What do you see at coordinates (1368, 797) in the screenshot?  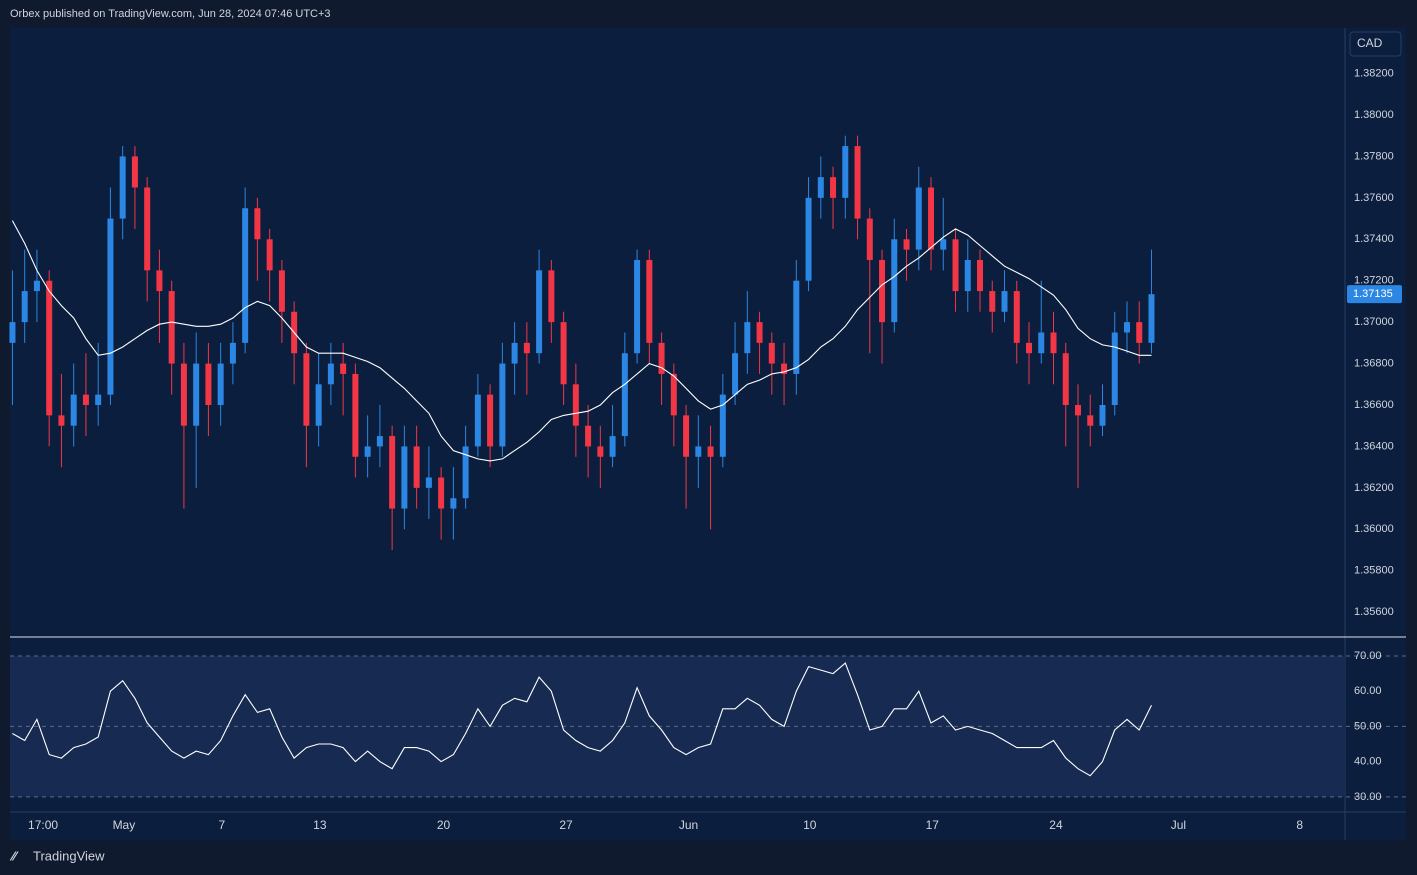 I see `y-tick-label: 30.00` at bounding box center [1368, 797].